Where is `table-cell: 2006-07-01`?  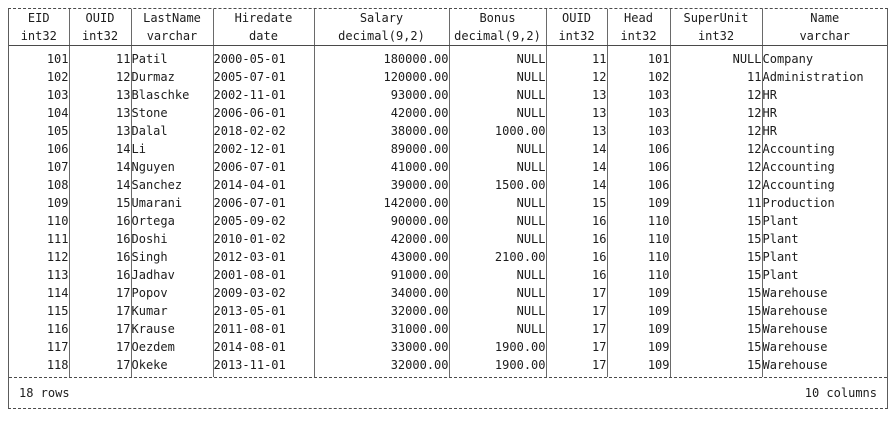 table-cell: 2006-07-01 is located at coordinates (263, 203).